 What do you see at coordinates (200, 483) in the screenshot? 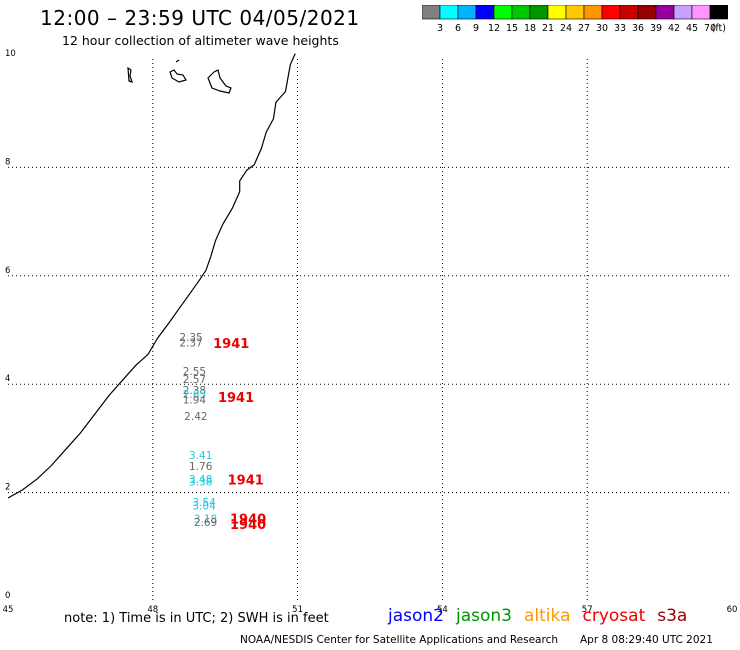
I see `wave-height-value: 3.38` at bounding box center [200, 483].